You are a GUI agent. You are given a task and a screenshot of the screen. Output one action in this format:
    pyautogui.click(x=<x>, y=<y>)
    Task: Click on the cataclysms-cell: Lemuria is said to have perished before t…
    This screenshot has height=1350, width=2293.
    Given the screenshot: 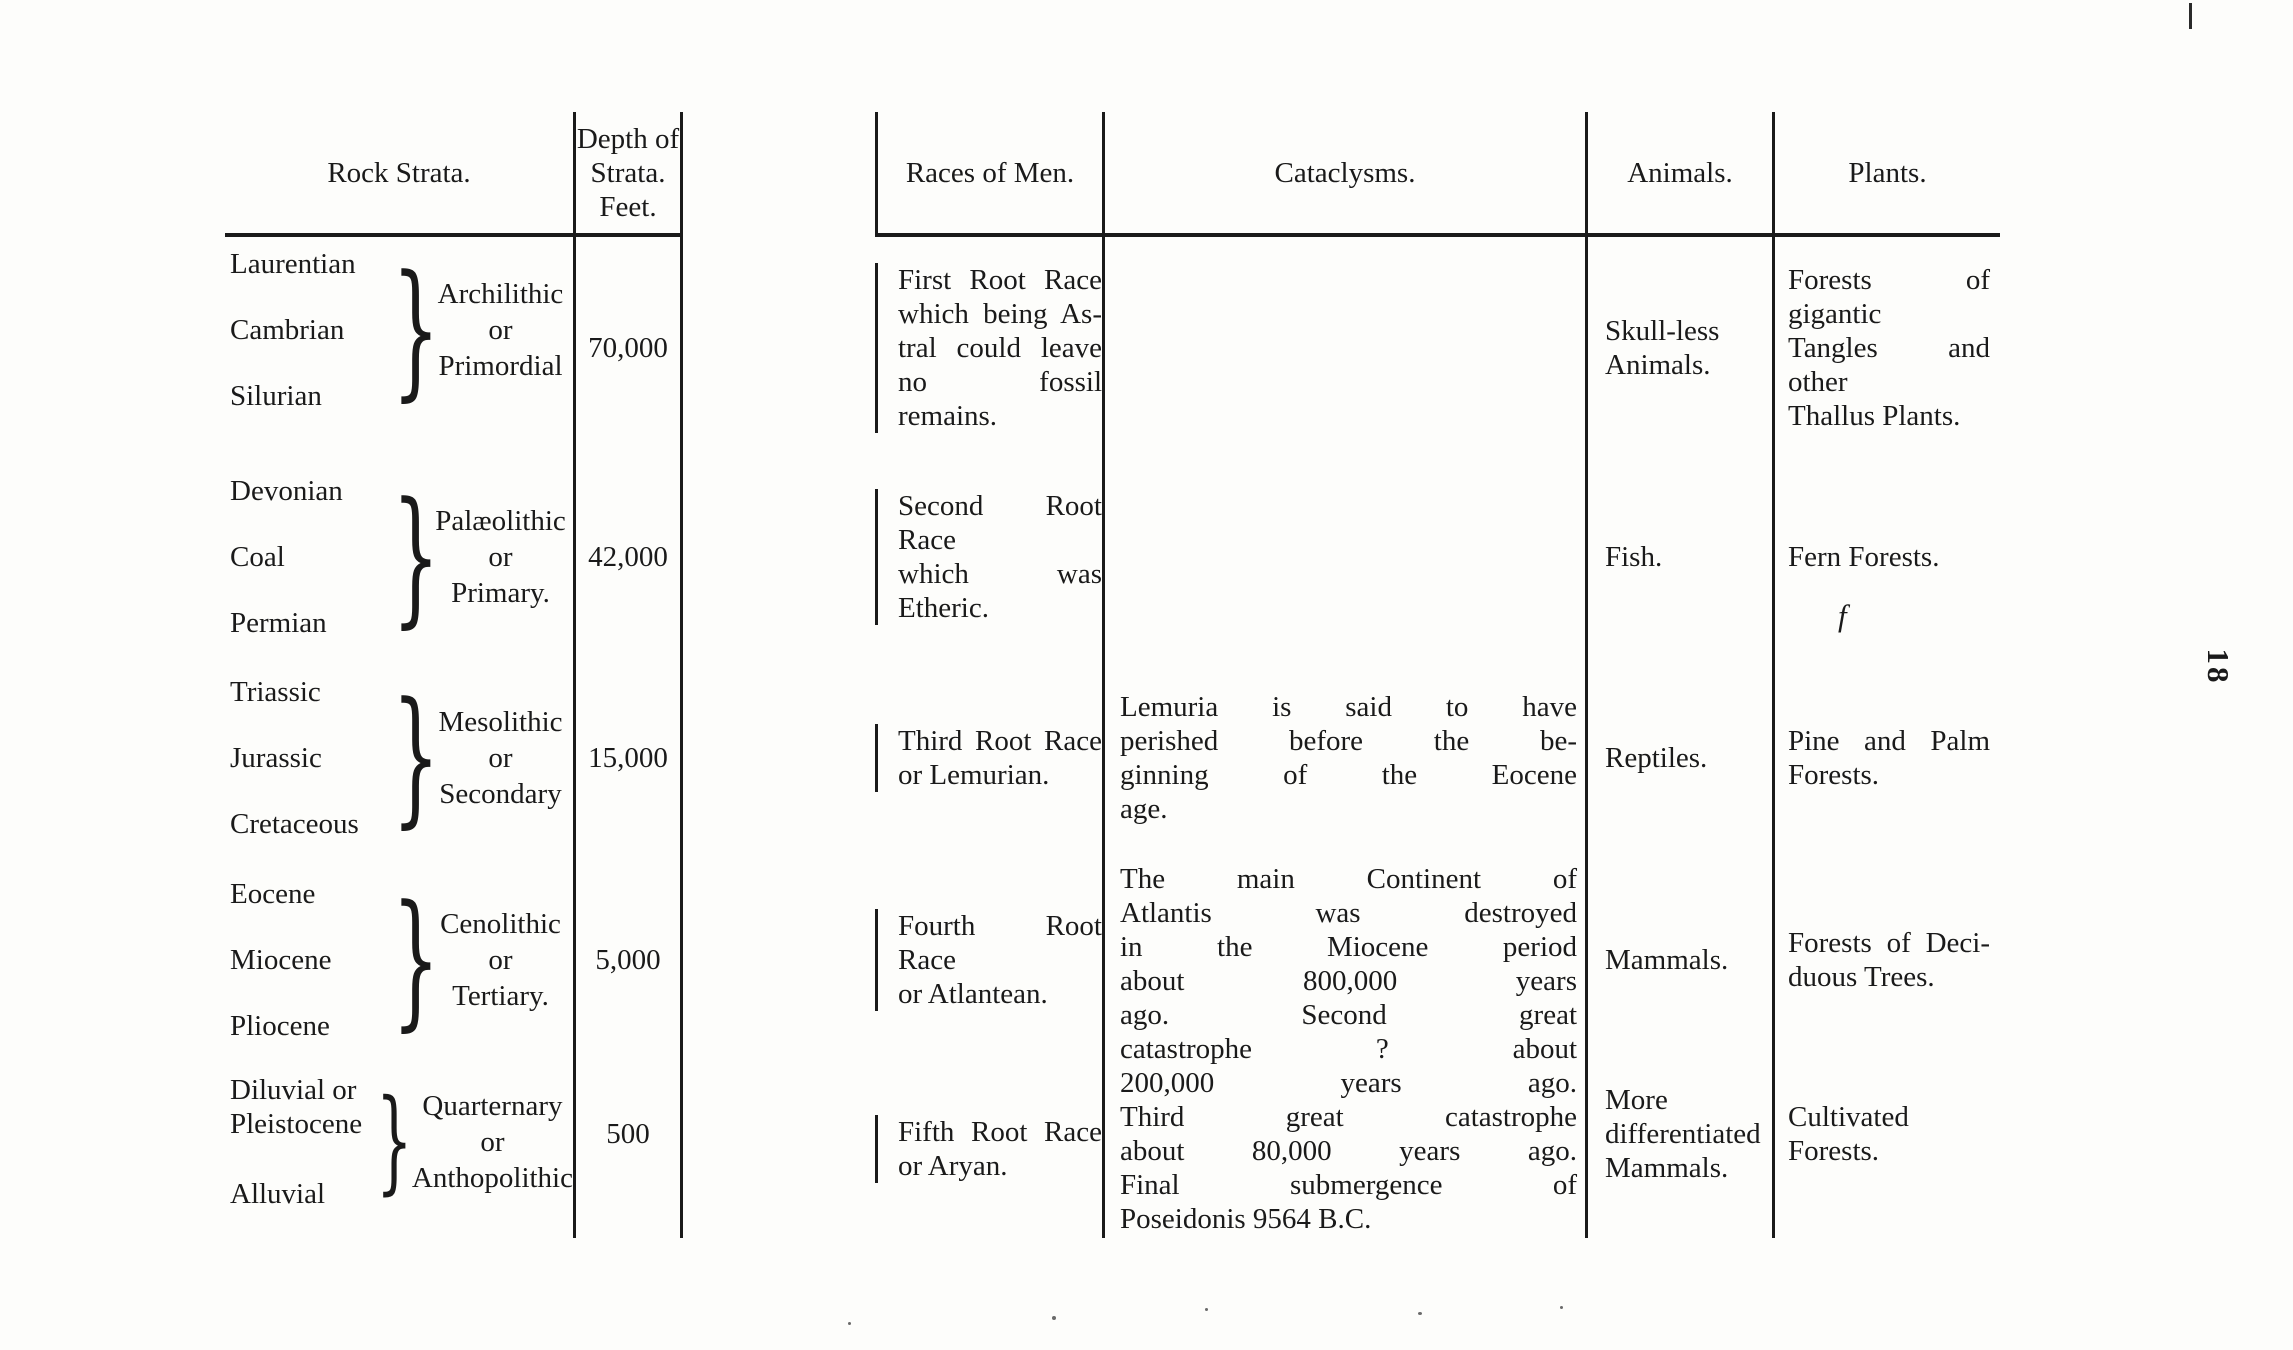 What is the action you would take?
    pyautogui.click(x=1343, y=757)
    